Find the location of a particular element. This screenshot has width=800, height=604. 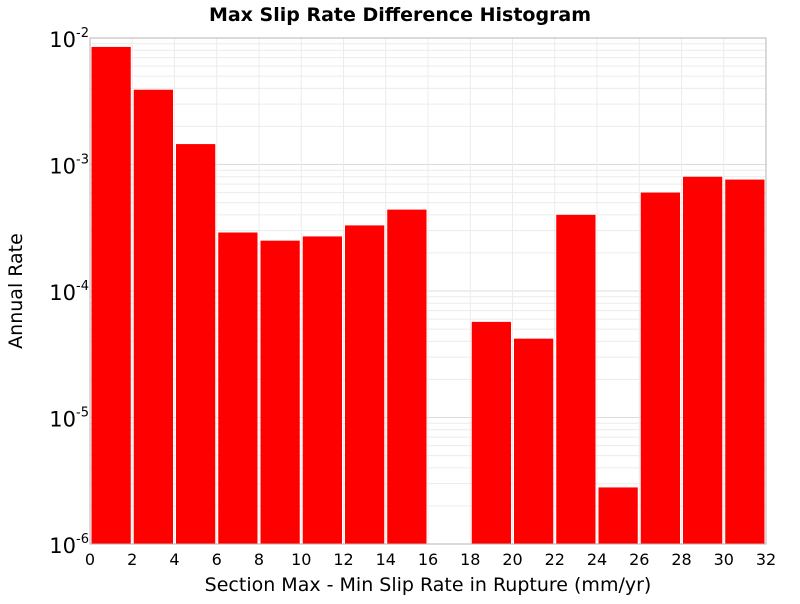

y-tick-exponent: -4 is located at coordinates (82, 286).